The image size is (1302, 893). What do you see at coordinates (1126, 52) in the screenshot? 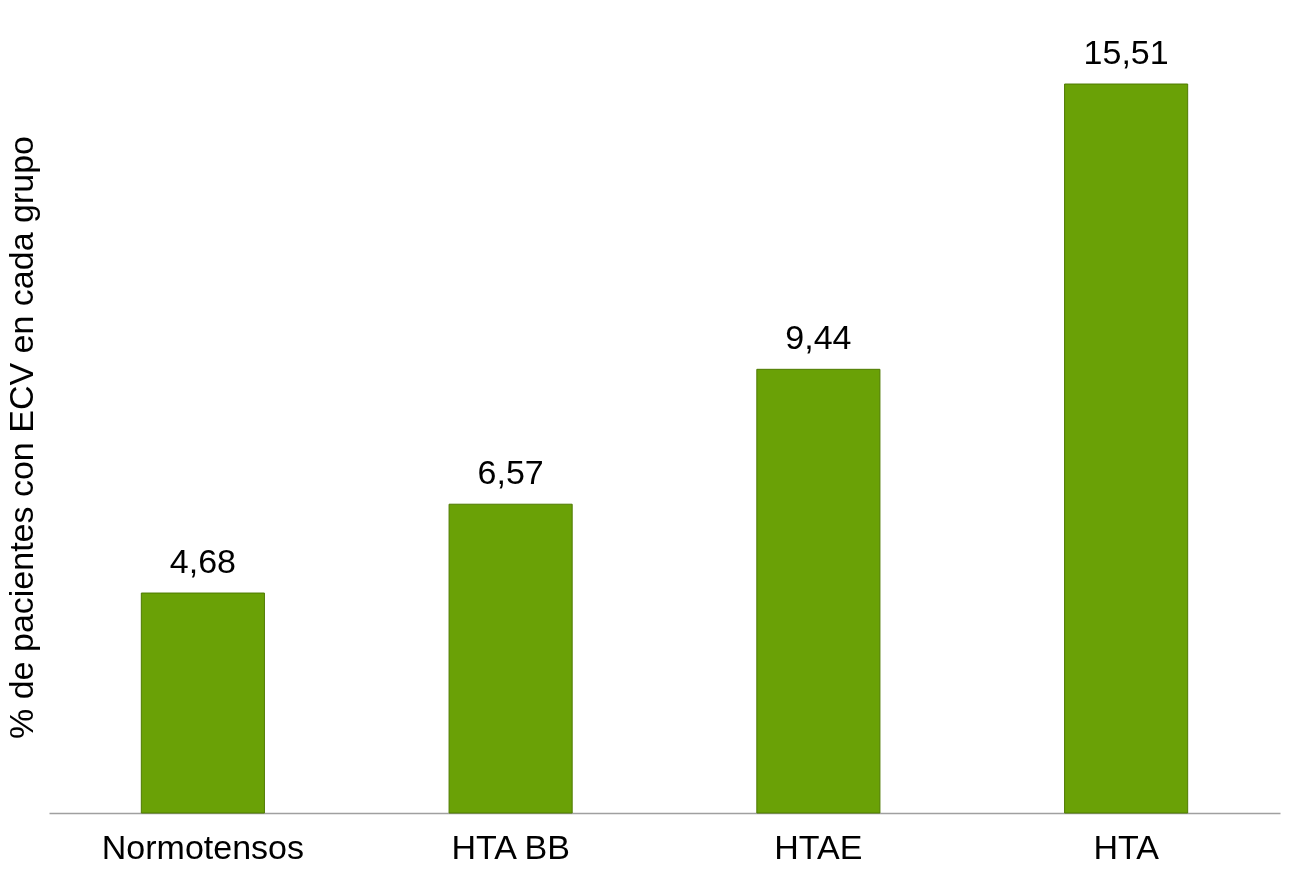
I see `data-label: 15,51` at bounding box center [1126, 52].